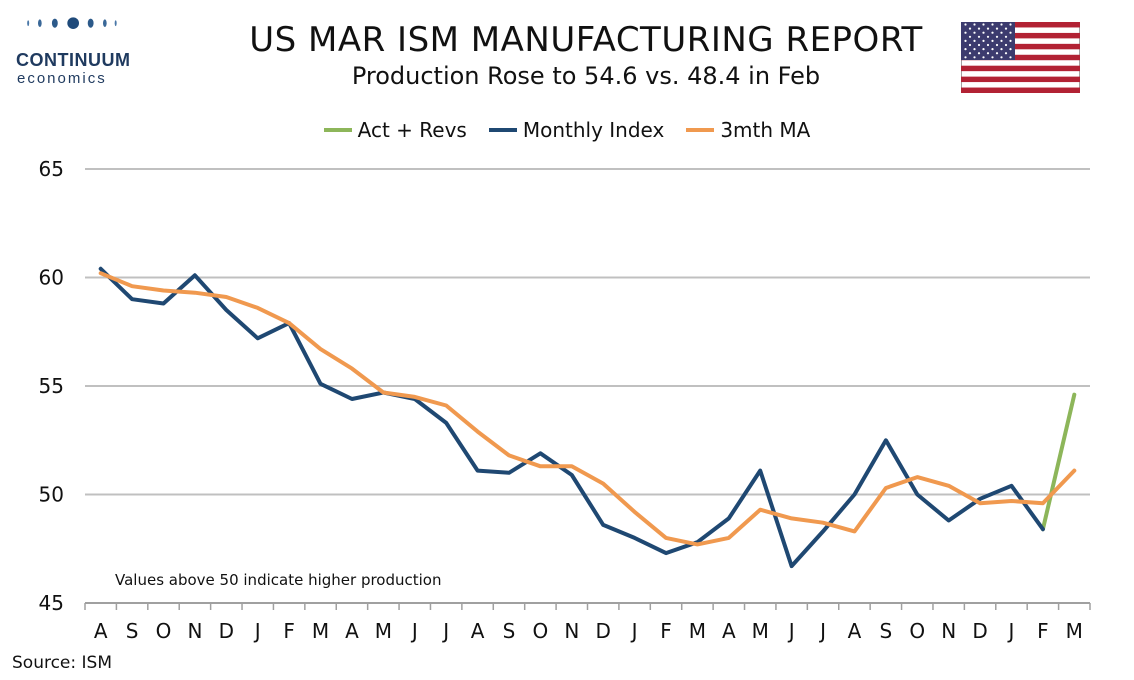 This screenshot has width=1134, height=680. Describe the element at coordinates (1058, 462) in the screenshot. I see `series-line-act-revs` at that location.